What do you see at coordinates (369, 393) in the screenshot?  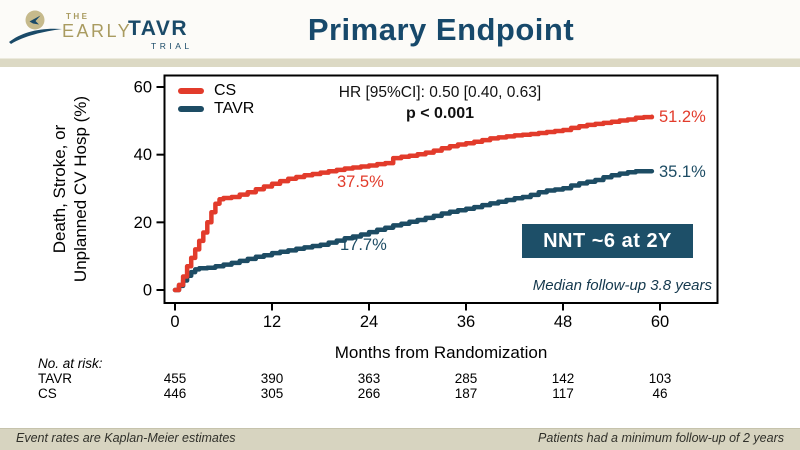 I see `risk-value-cs-m24: 266` at bounding box center [369, 393].